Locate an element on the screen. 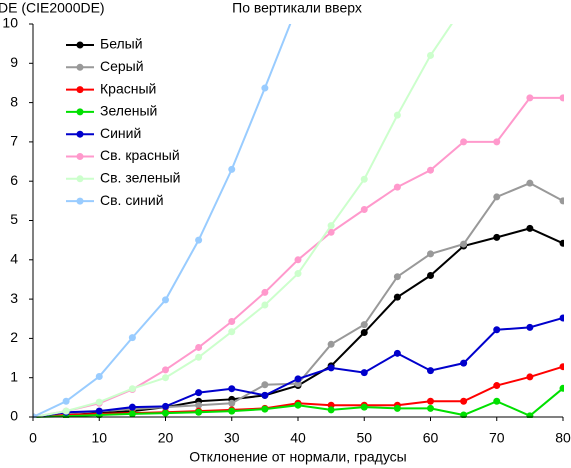  chart-title: По вертикали вверх is located at coordinates (297, 8).